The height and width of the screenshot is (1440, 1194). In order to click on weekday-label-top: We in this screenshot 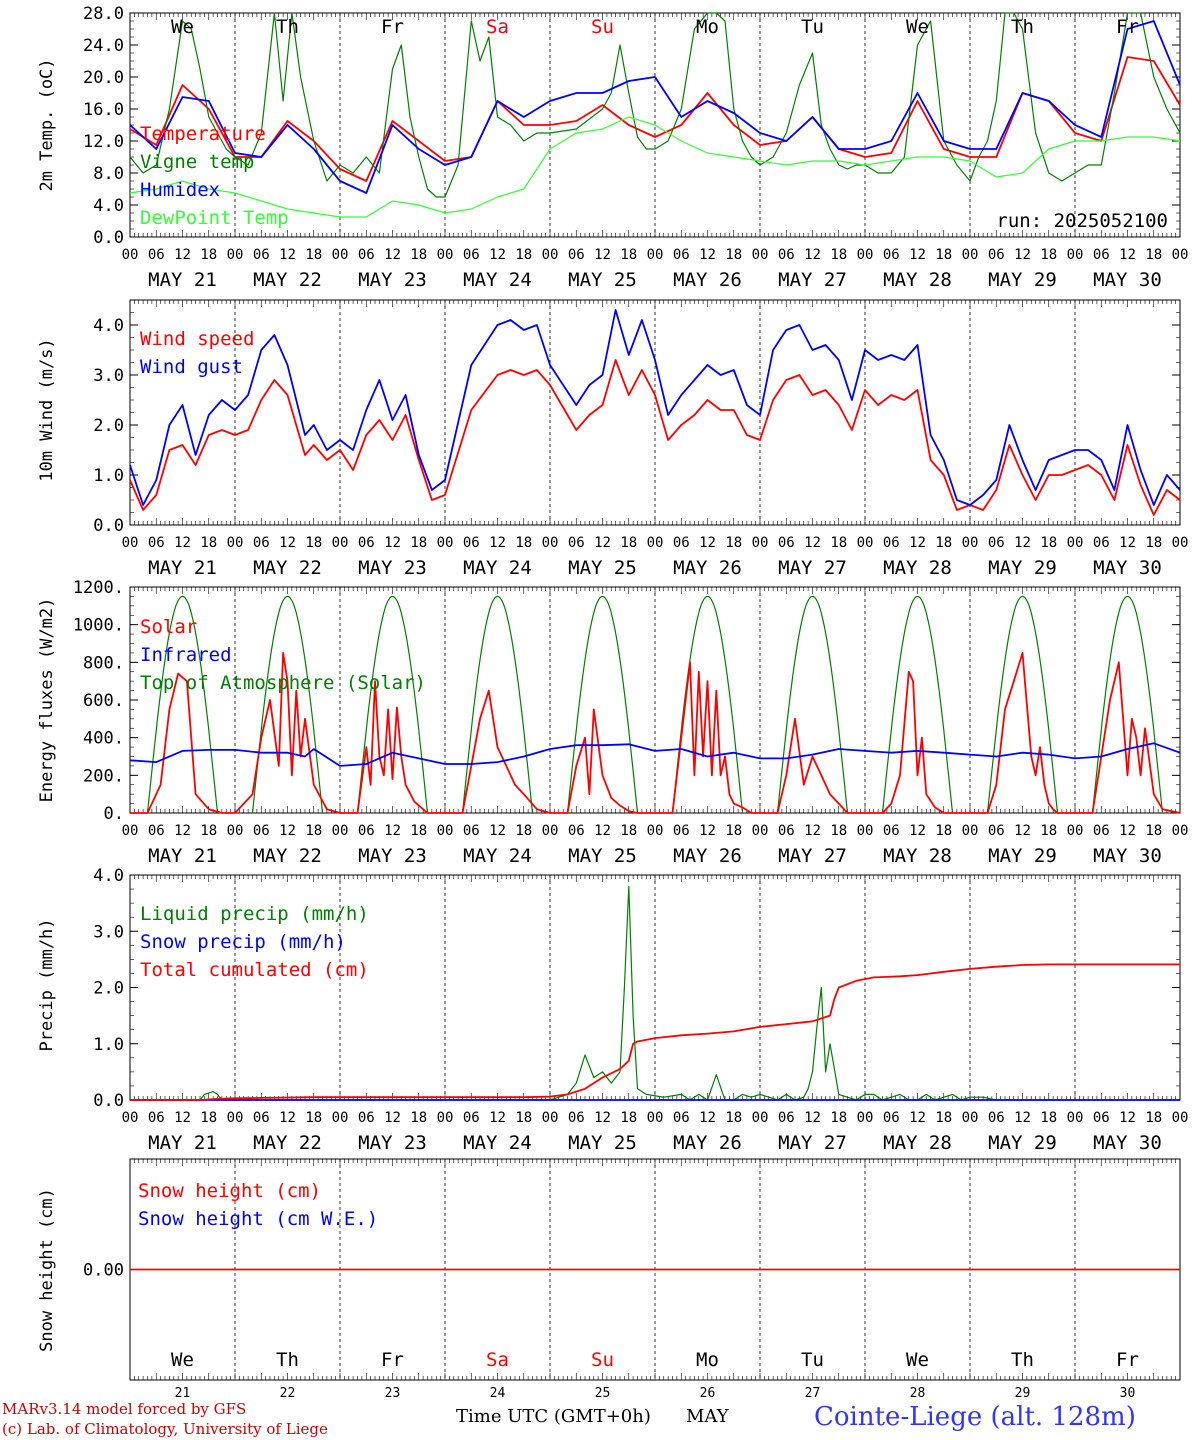, I will do `click(182, 27)`.